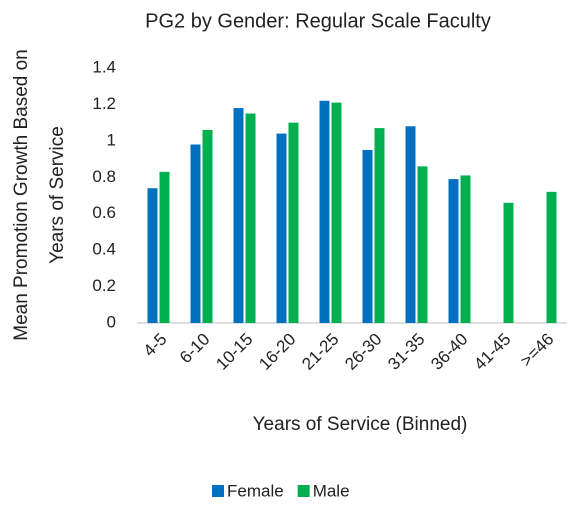 The height and width of the screenshot is (508, 576). I want to click on y-tick-label: 0.8, so click(104, 176).